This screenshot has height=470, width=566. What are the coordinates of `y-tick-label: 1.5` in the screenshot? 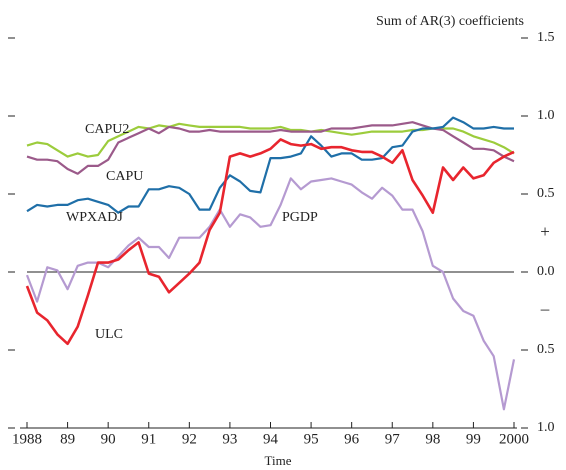 It's located at (546, 37).